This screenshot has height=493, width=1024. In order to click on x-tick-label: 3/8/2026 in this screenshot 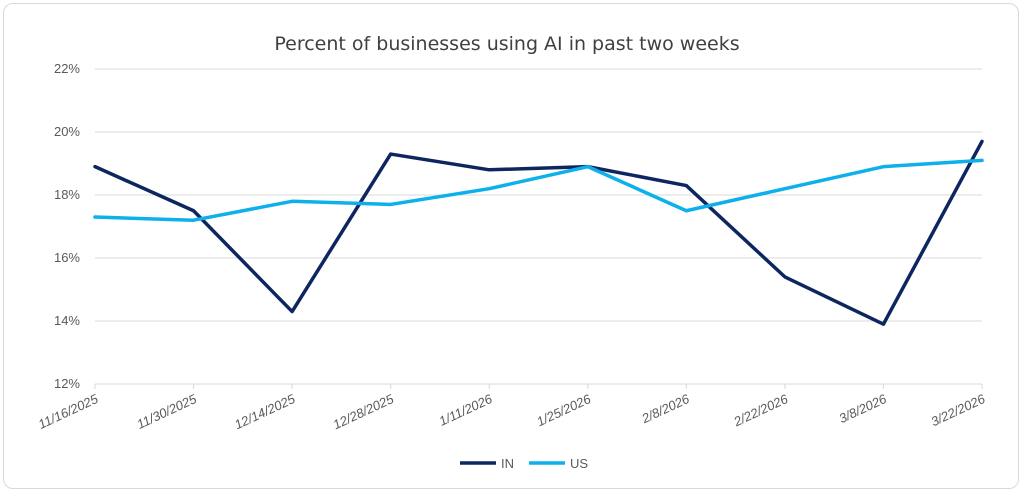, I will do `click(863, 408)`.